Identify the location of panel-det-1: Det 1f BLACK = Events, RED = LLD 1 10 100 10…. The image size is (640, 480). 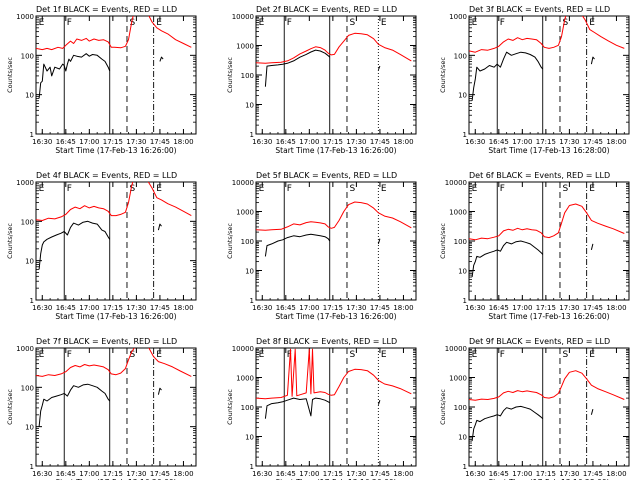
(101, 80).